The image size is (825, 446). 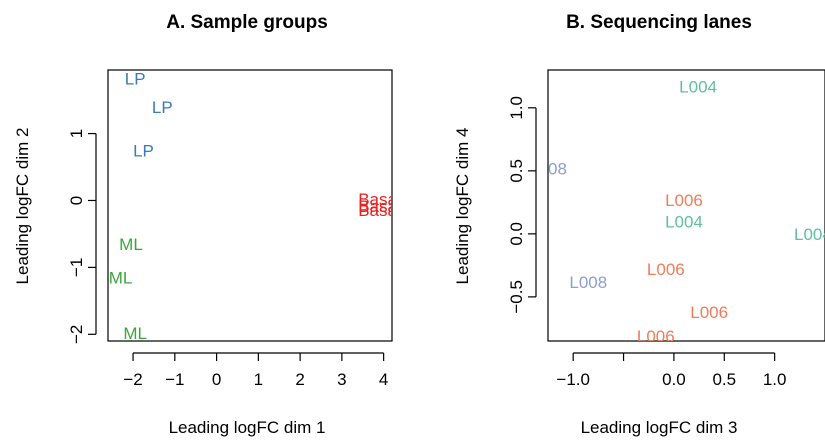 I want to click on panel-a-x-tick-label: 1, so click(x=258, y=379).